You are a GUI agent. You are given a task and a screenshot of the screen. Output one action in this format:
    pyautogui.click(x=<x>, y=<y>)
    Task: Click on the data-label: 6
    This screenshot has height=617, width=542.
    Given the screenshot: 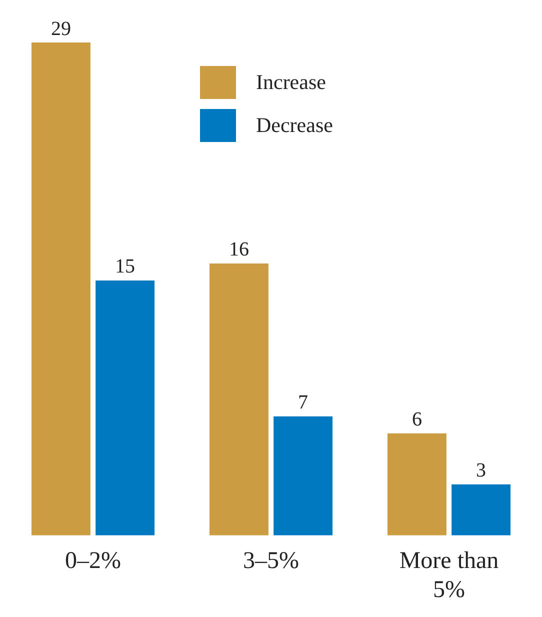 What is the action you would take?
    pyautogui.click(x=417, y=419)
    